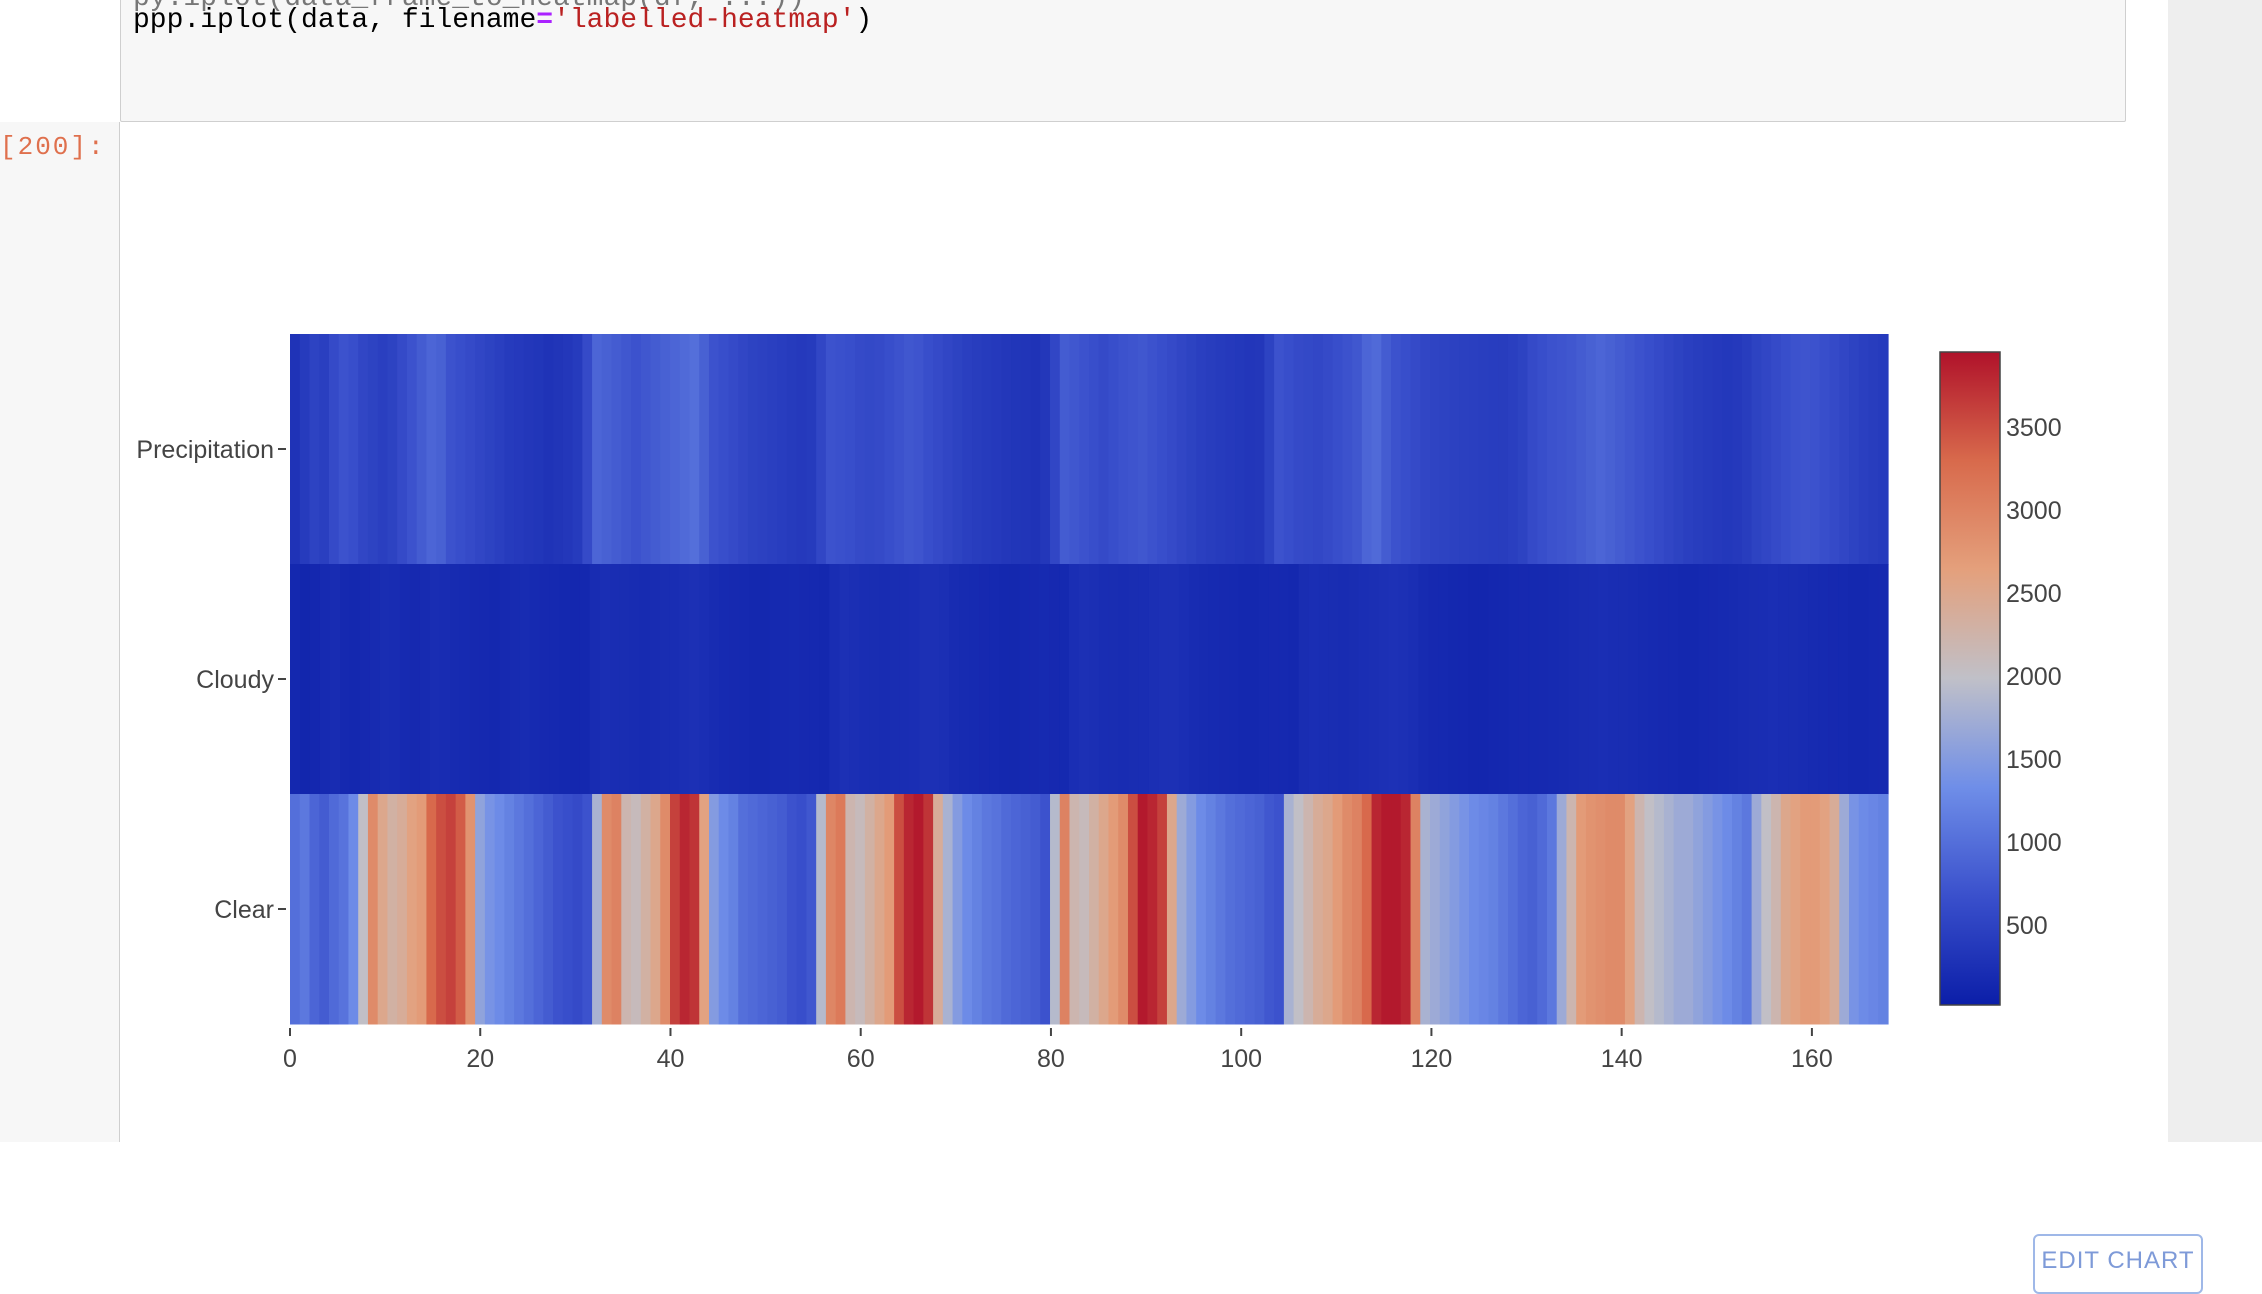  I want to click on code-line-previous: py.iplot(data_frame_to_heatmap(df, ...)), so click(469, 7).